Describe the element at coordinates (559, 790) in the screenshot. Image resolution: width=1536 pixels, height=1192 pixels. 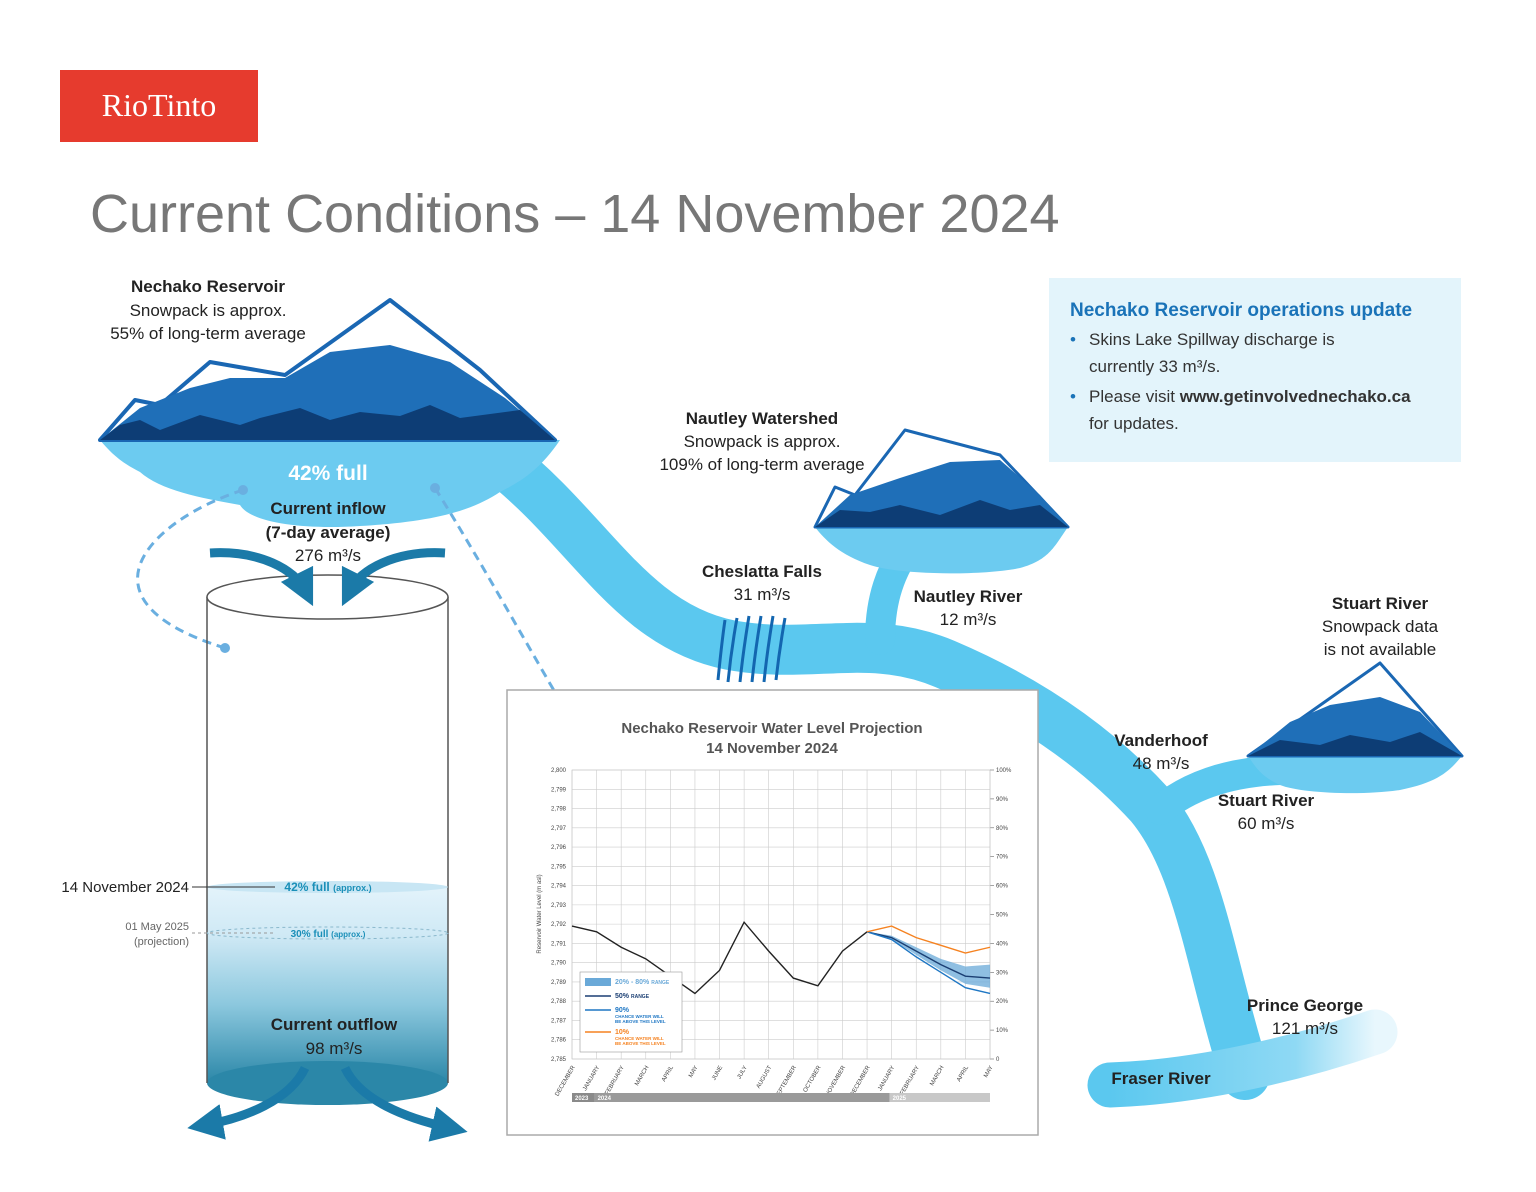
I see `y-tick-label: 2,799` at that location.